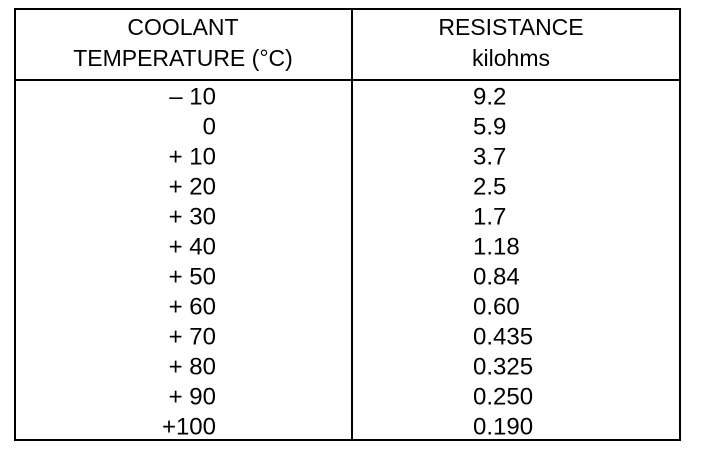  I want to click on resistance-cell: 0.250, so click(503, 396).